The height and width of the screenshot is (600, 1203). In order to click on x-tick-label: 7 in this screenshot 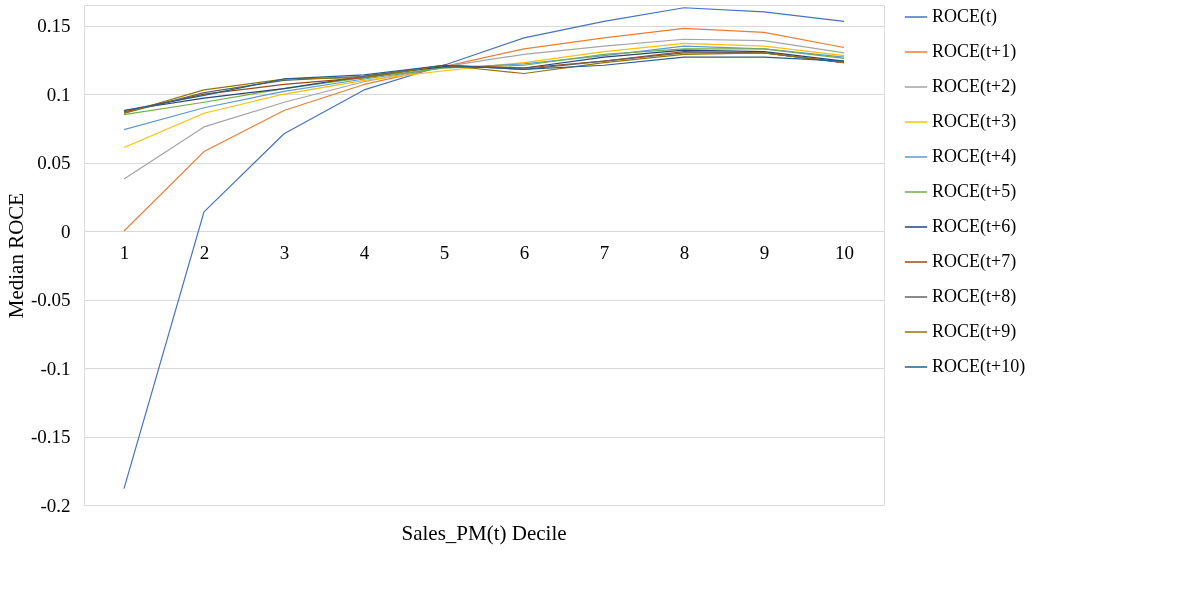, I will do `click(604, 252)`.